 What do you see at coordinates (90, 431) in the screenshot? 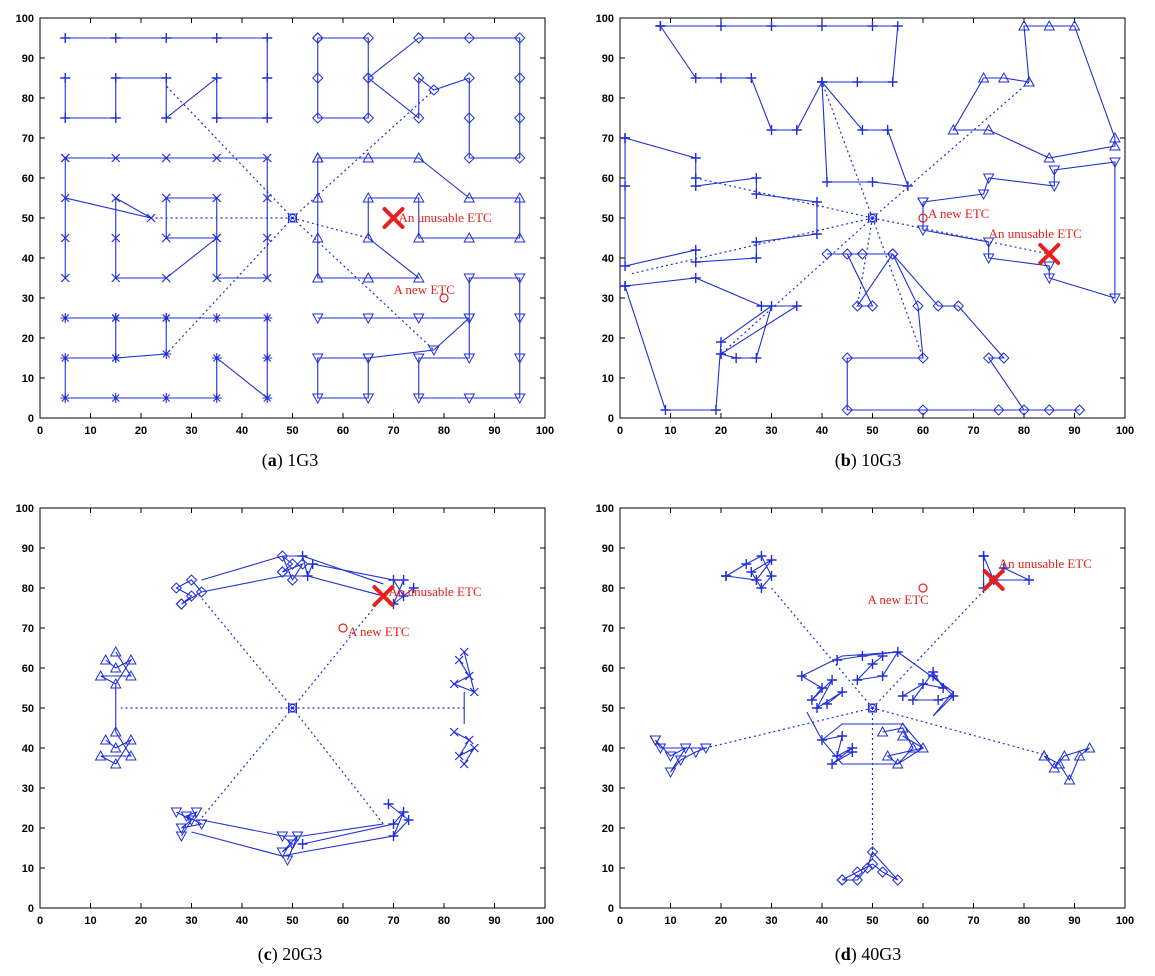
I see `x-tick-label: 10` at bounding box center [90, 431].